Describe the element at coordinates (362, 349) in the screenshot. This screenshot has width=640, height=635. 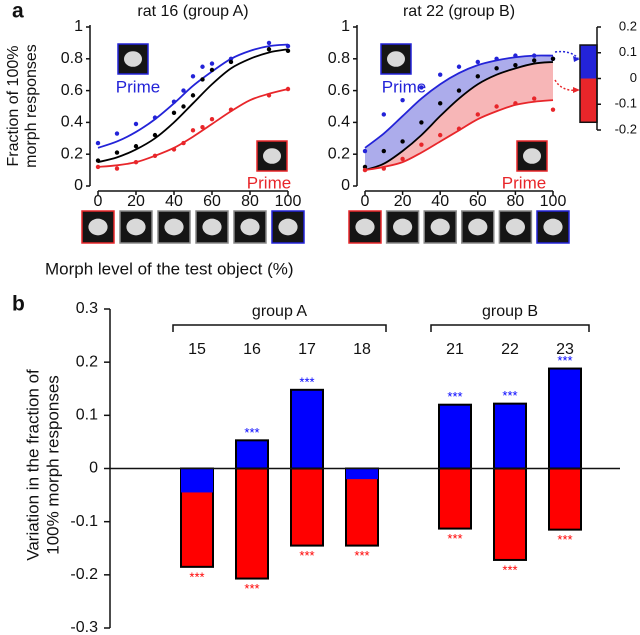
I see `x-tick-label: 18` at that location.